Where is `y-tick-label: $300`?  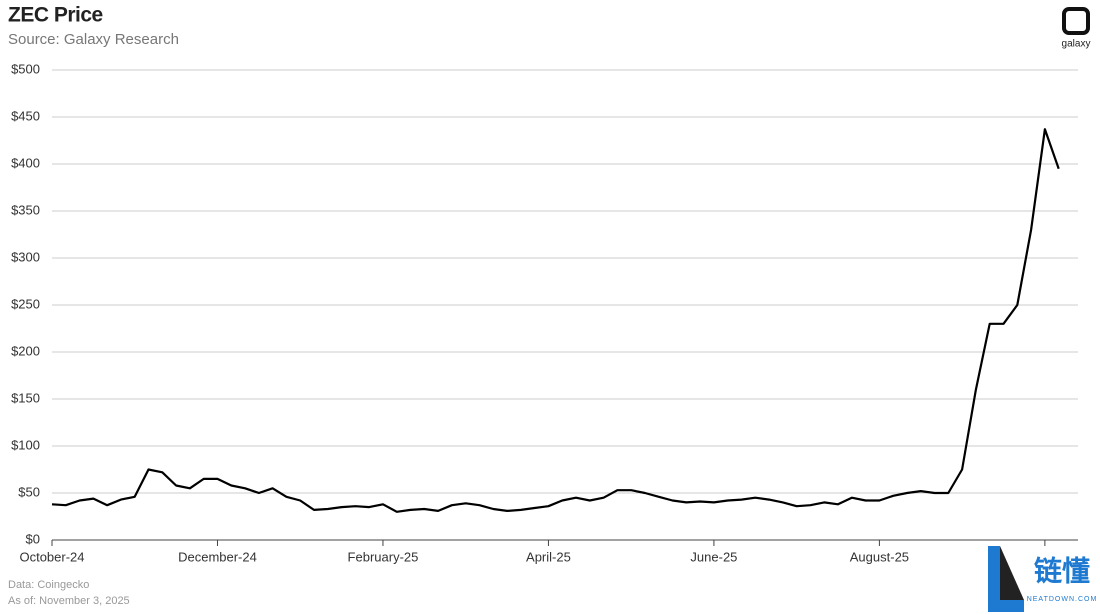
y-tick-label: $300 is located at coordinates (25, 256).